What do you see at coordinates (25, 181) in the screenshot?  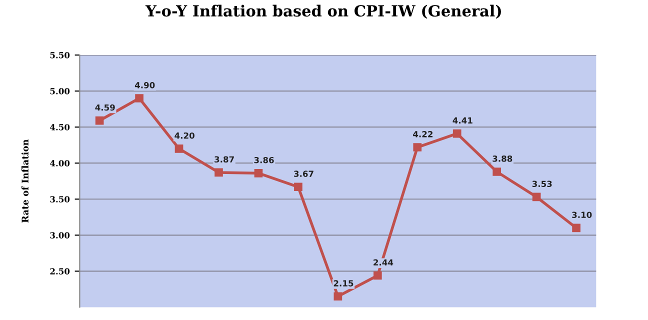 I see `y-axis-title: Rate of Inflation` at bounding box center [25, 181].